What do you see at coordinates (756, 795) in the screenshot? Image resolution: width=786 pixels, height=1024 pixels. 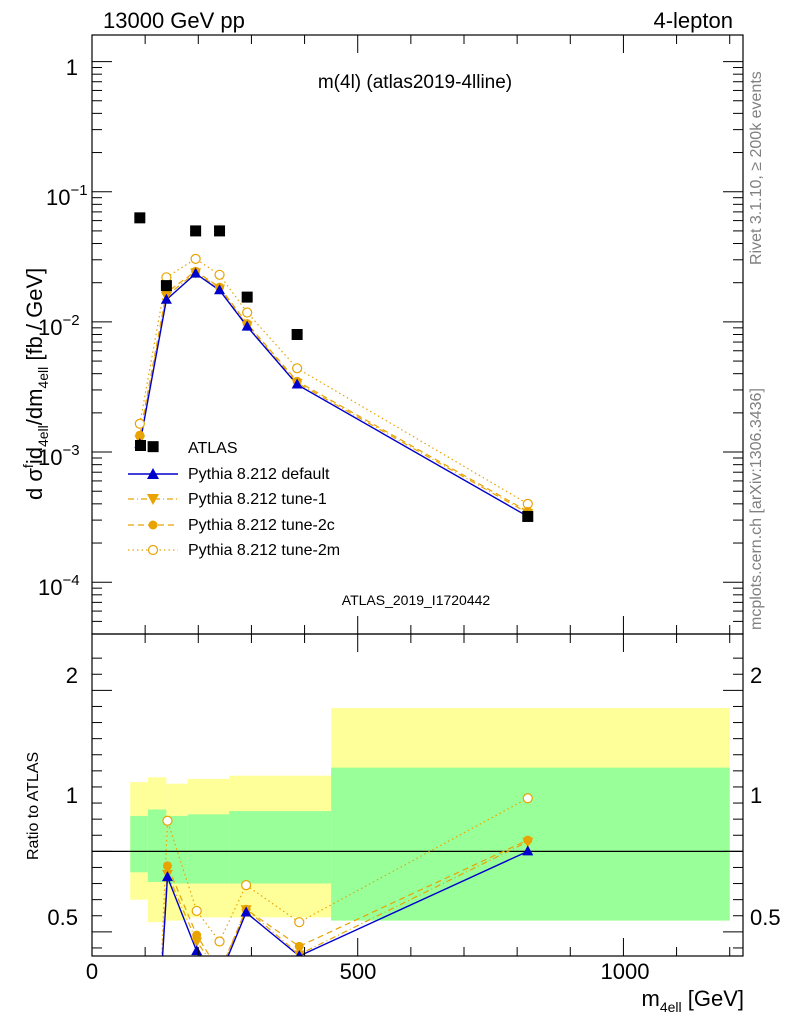 I see `ratio-y-tick-label-1-right: 1` at bounding box center [756, 795].